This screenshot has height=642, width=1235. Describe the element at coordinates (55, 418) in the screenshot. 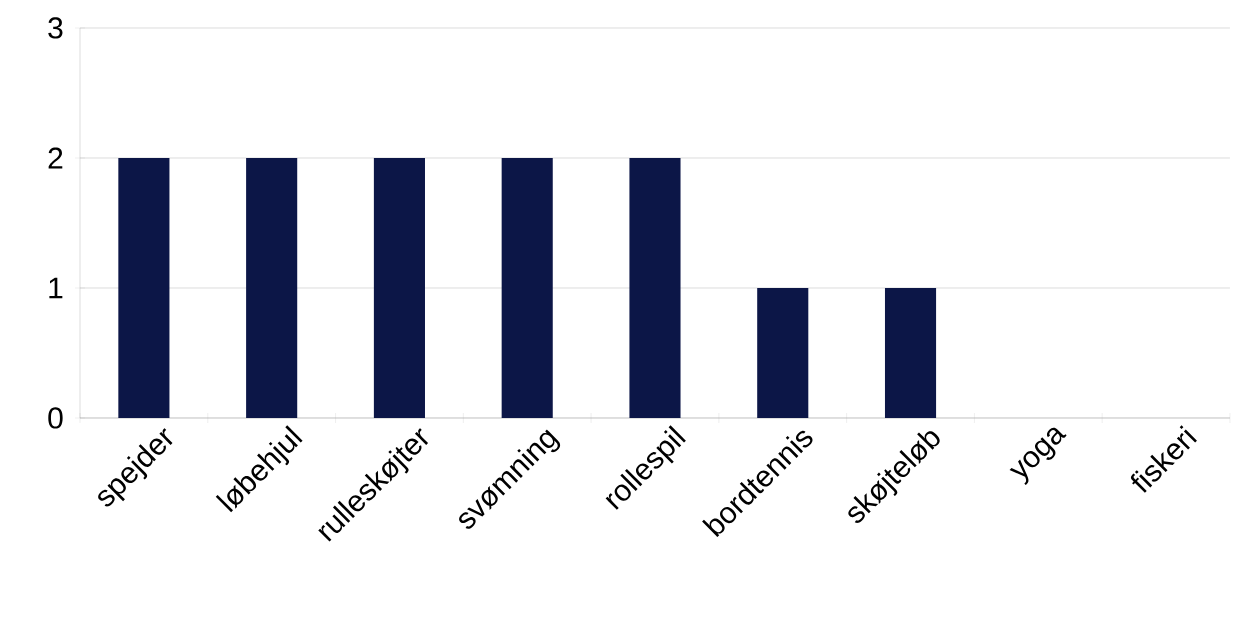

I see `y-tick-label: 0` at that location.